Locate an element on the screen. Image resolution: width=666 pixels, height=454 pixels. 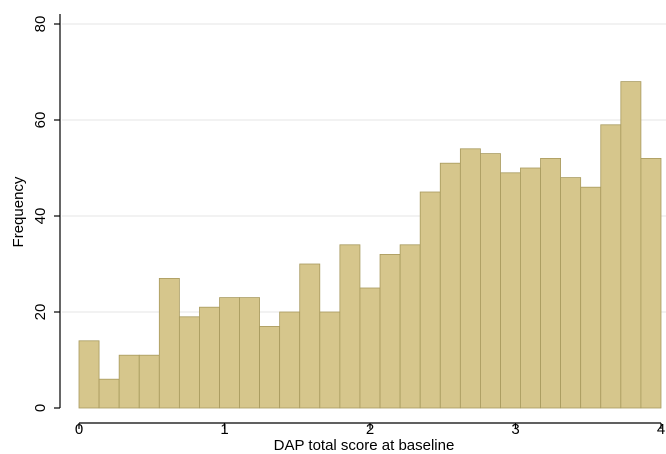
y-axis-ticks: 0 20 40 60 80 is located at coordinates (46, 214).